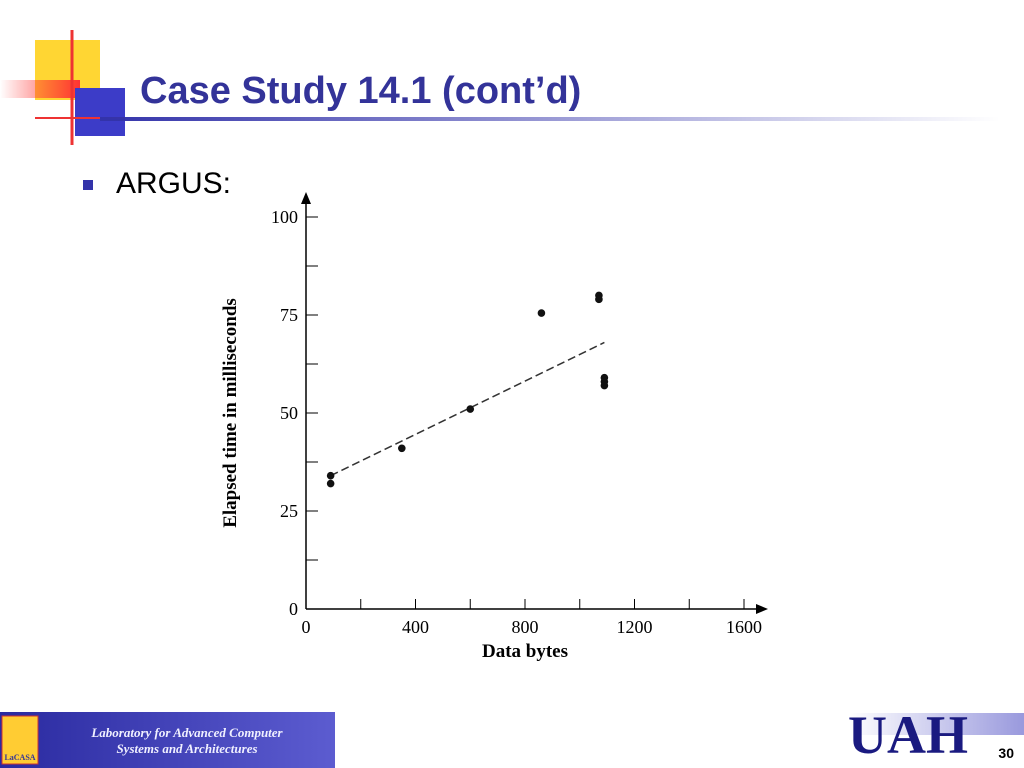 This screenshot has height=768, width=1024. Describe the element at coordinates (289, 413) in the screenshot. I see `y-tick-label: 50` at that location.